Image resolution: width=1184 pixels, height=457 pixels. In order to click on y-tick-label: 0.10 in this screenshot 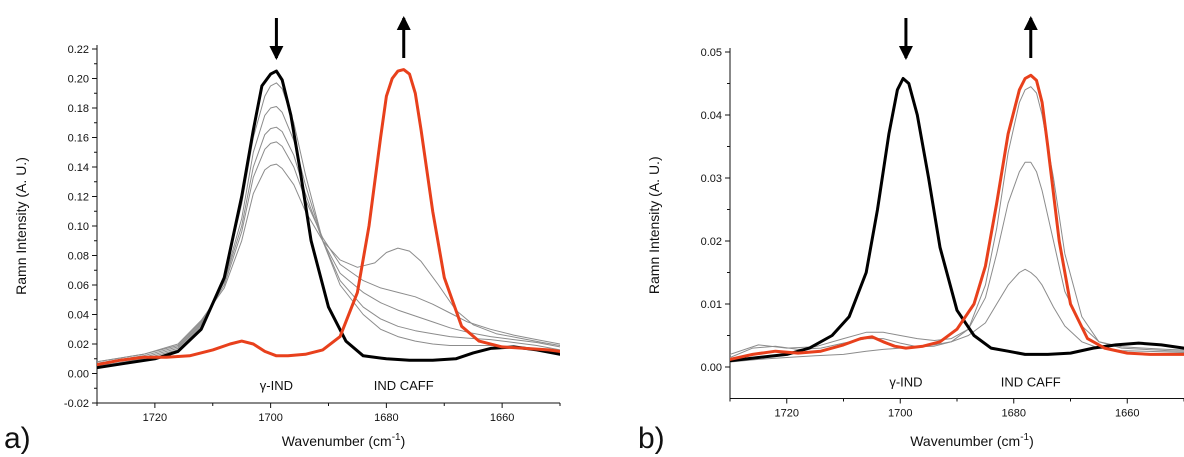, I will do `click(78, 227)`.